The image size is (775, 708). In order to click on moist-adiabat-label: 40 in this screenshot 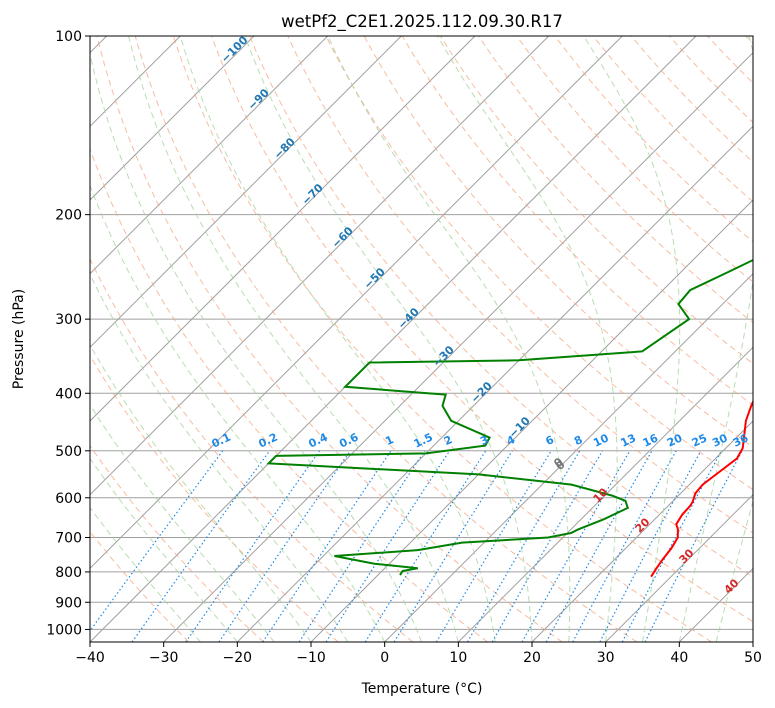, I will do `click(732, 586)`.